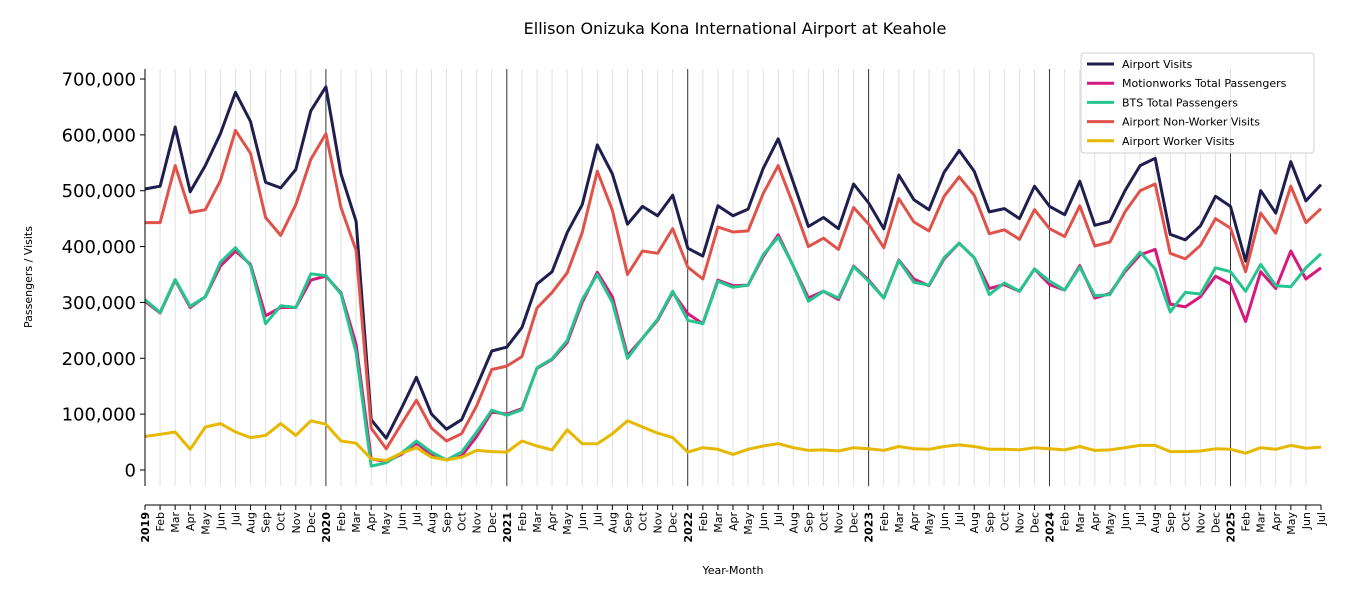 The image size is (1350, 604). I want to click on legend-box, so click(1197, 103).